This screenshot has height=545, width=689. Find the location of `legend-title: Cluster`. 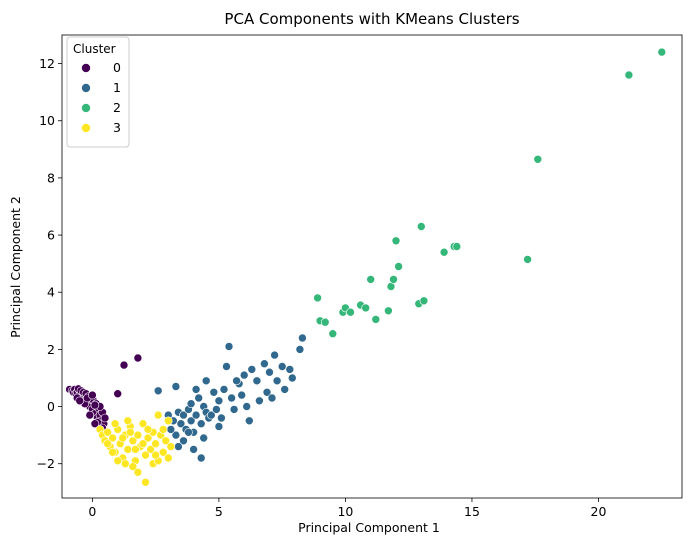

legend-title: Cluster is located at coordinates (94, 49).